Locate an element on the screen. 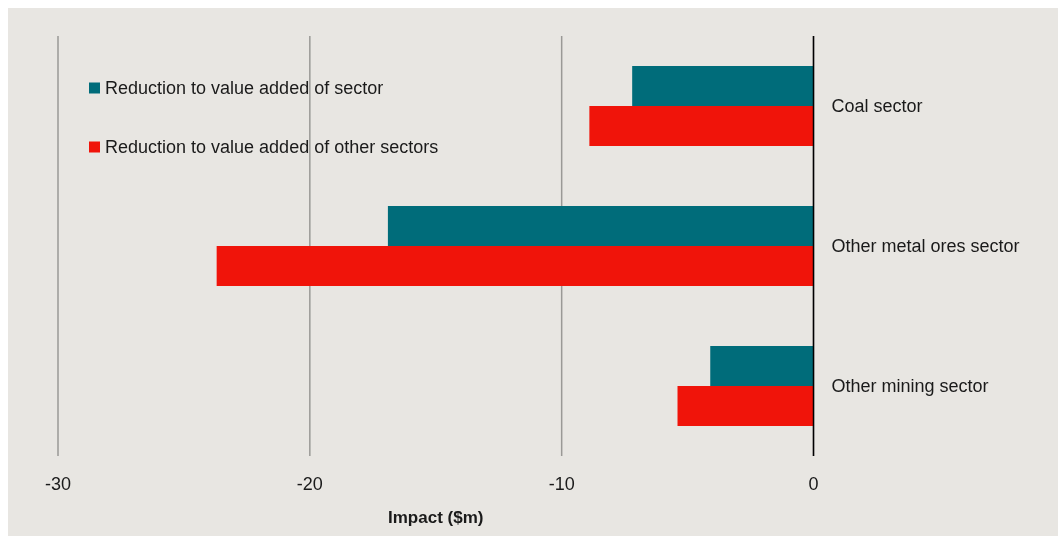  legend-label: Reduction to value added of other sectors is located at coordinates (272, 147).